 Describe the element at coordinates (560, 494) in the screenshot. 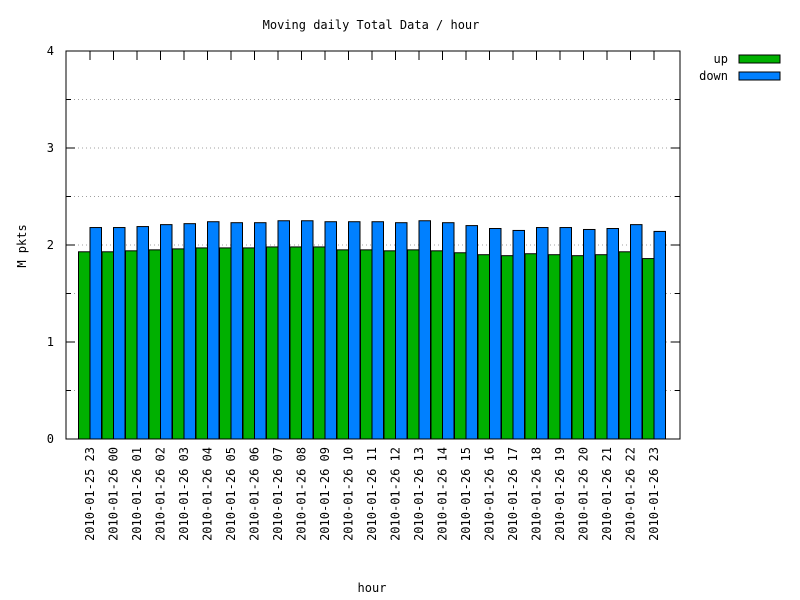

I see `x-tick-label: 2010-01-26 19` at that location.